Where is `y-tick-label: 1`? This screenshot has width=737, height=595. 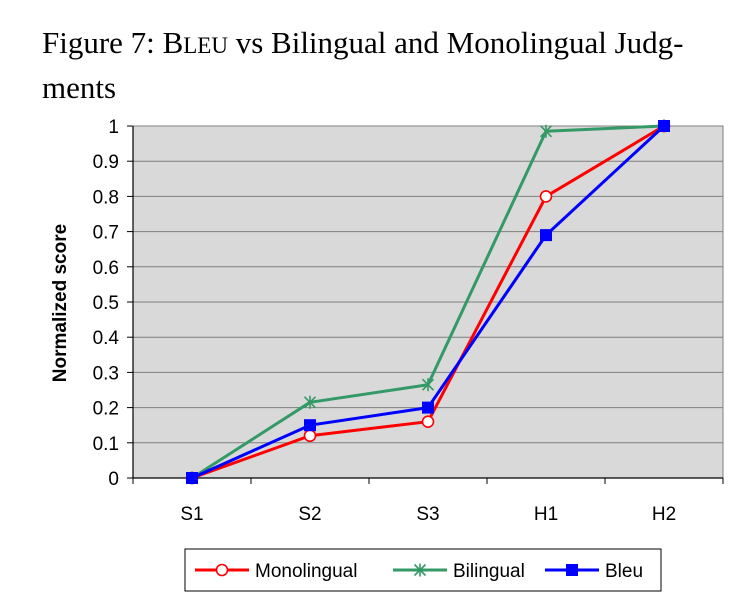 y-tick-label: 1 is located at coordinates (113, 127).